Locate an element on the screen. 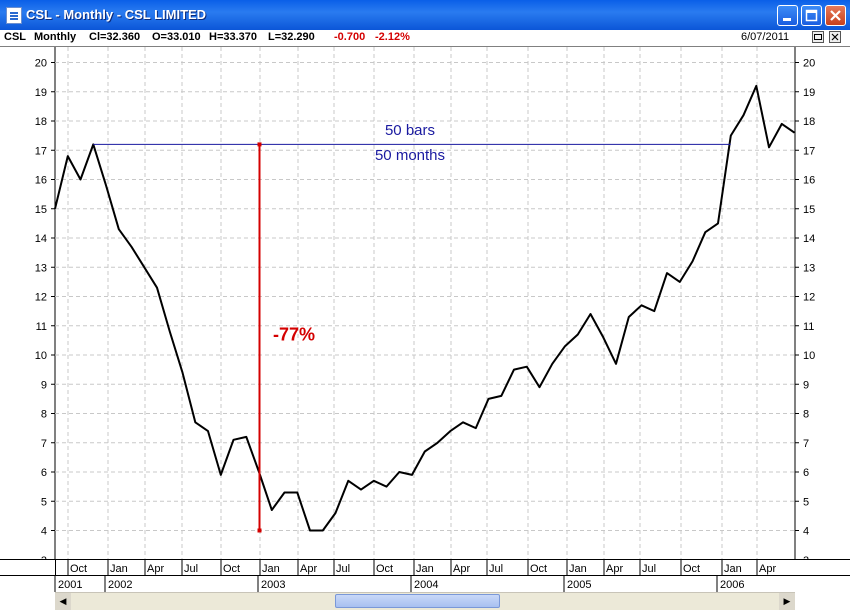 Image resolution: width=850 pixels, height=614 pixels. y-tick-label-left: 18 is located at coordinates (41, 122).